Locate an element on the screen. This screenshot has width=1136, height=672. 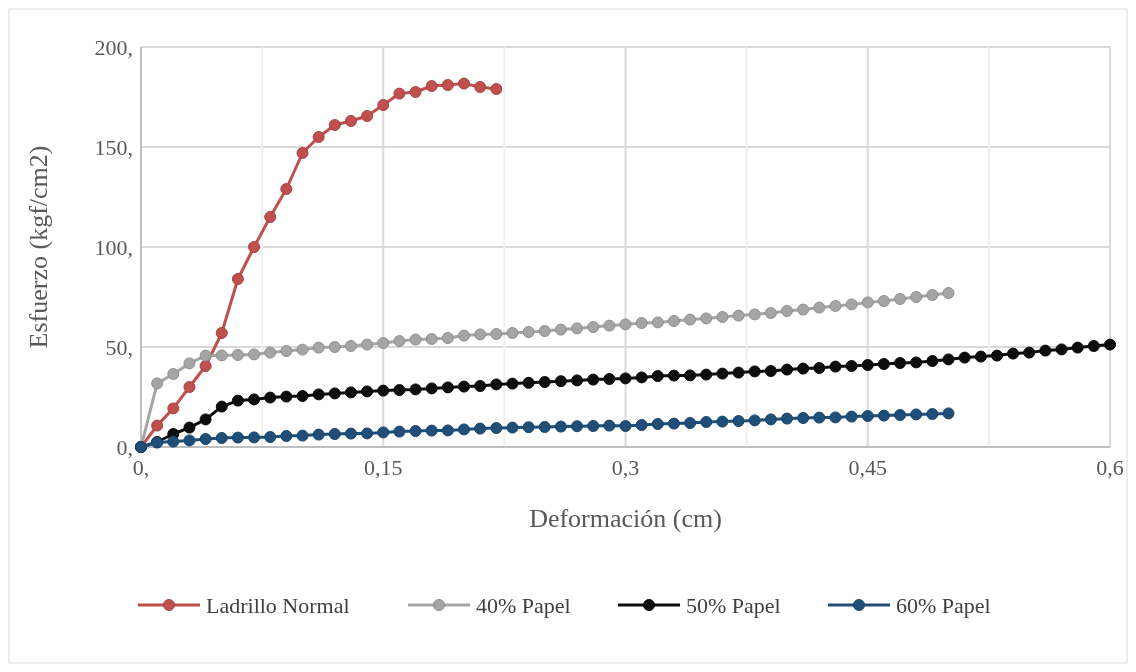
x-tick-label: 0,3 is located at coordinates (625, 467).